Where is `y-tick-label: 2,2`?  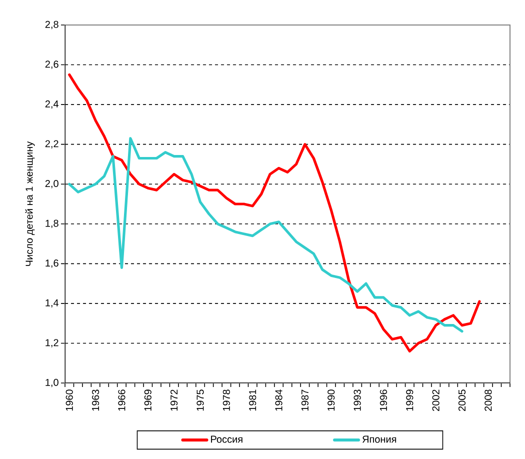
y-tick-label: 2,2 is located at coordinates (51, 144).